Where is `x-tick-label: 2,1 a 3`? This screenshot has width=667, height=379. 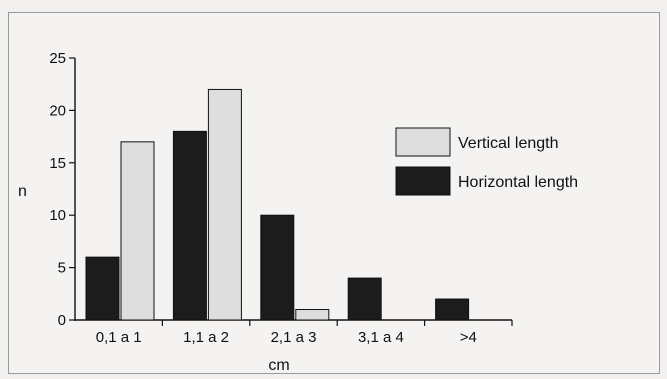 x-tick-label: 2,1 a 3 is located at coordinates (294, 337).